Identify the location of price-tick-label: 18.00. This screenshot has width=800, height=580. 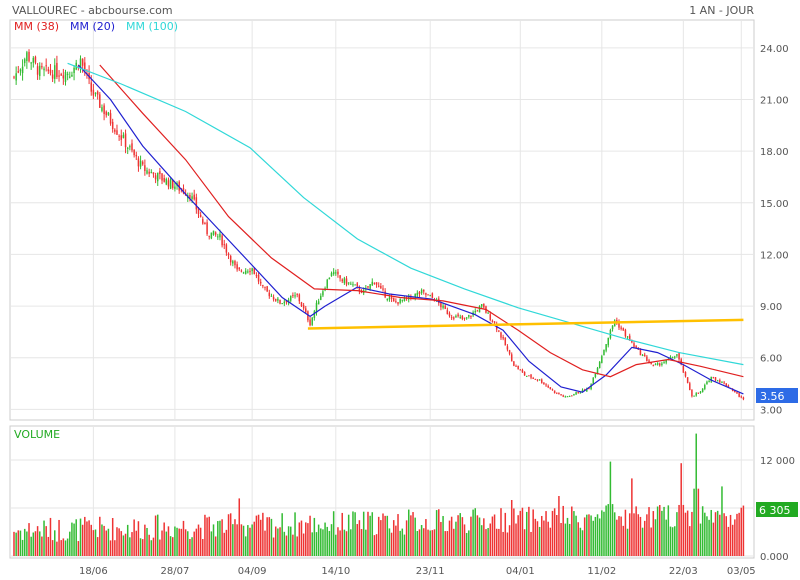
(774, 152).